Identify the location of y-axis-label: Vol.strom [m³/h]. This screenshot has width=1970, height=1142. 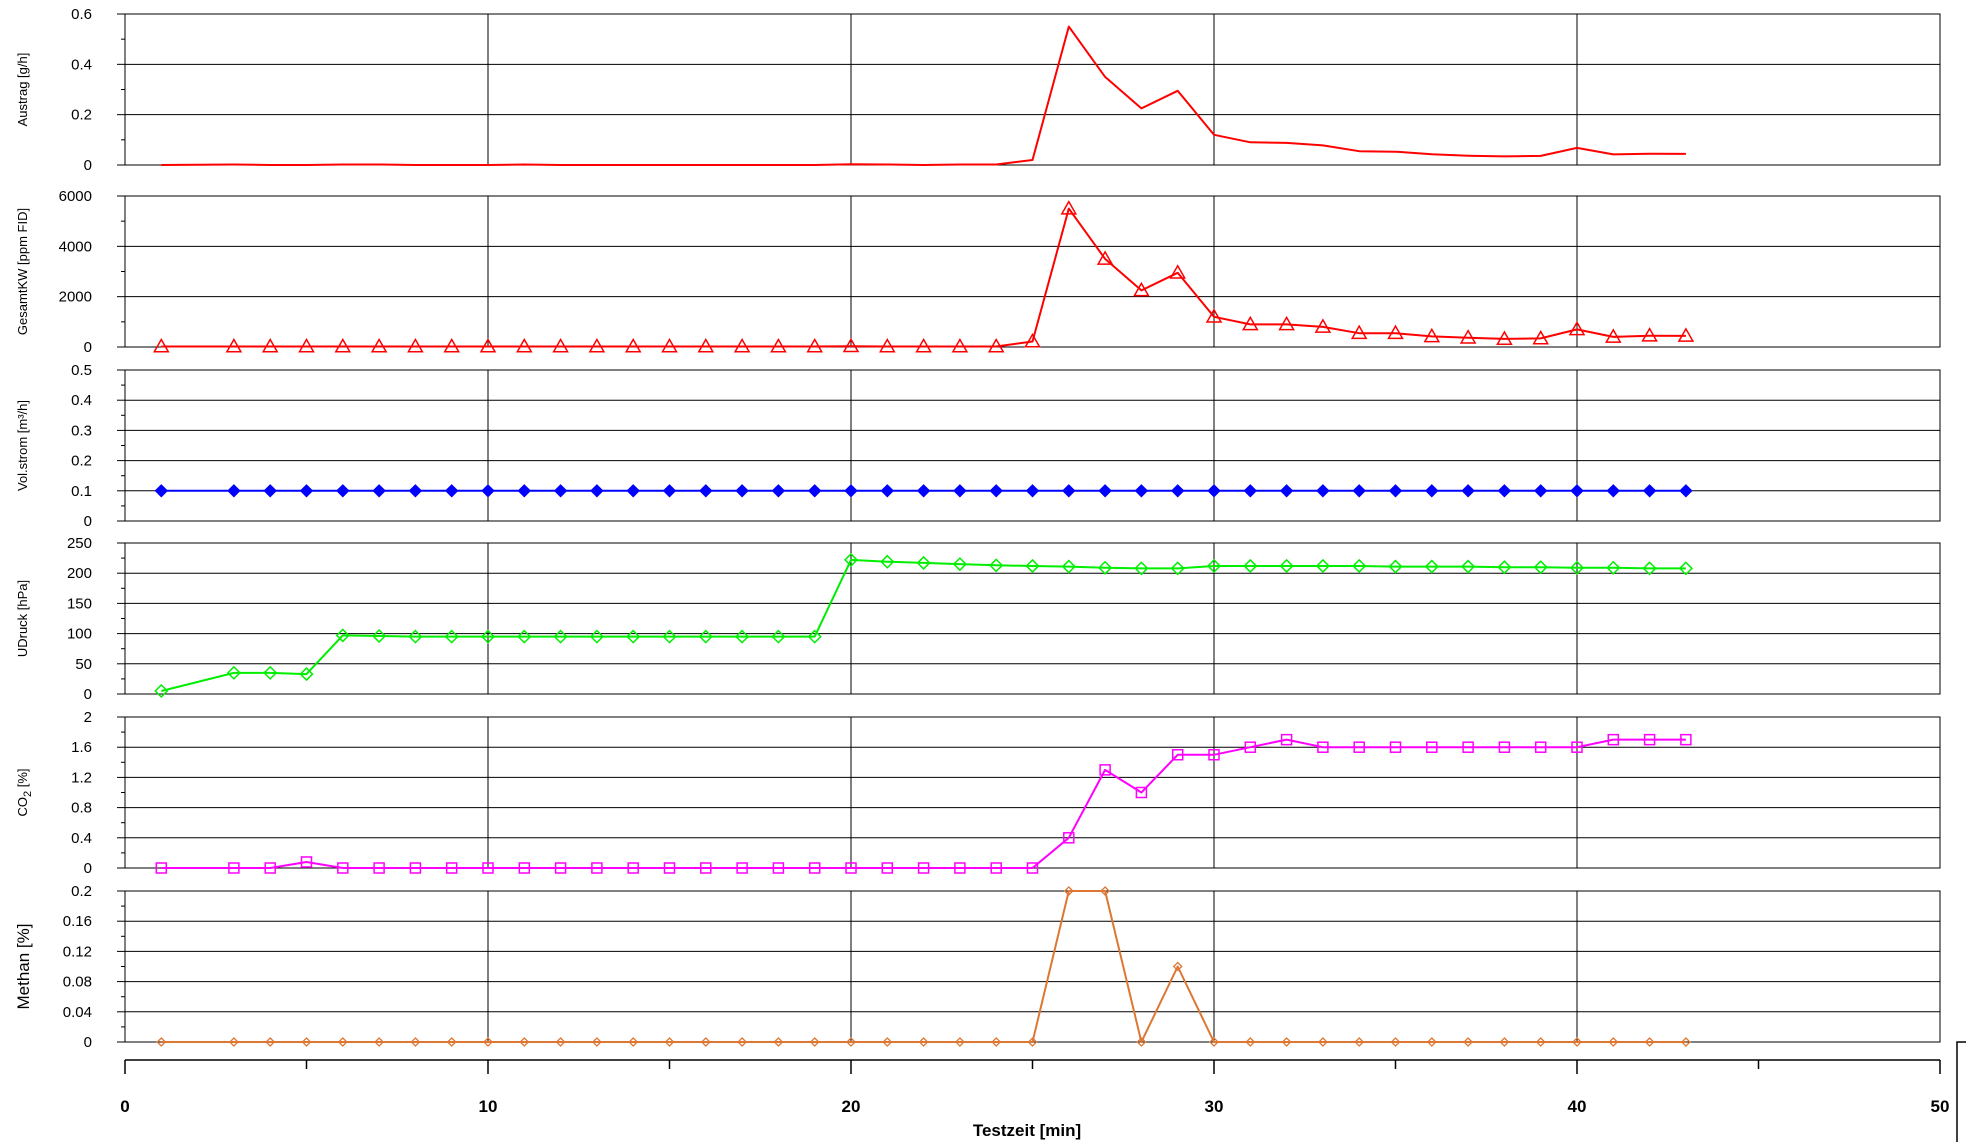
(22, 445).